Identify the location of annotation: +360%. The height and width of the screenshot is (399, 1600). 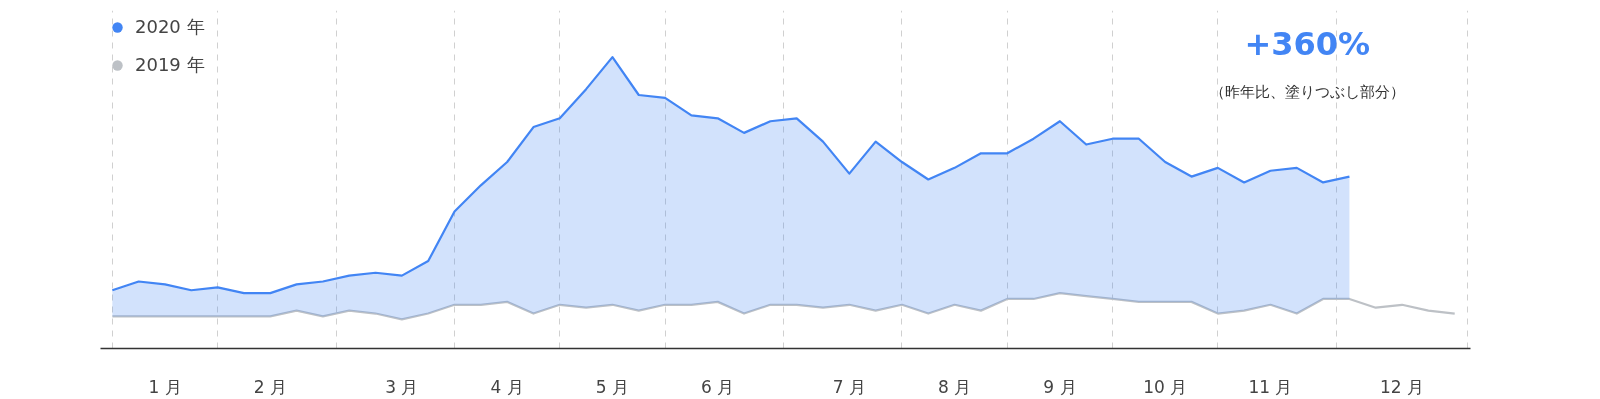
(1307, 43).